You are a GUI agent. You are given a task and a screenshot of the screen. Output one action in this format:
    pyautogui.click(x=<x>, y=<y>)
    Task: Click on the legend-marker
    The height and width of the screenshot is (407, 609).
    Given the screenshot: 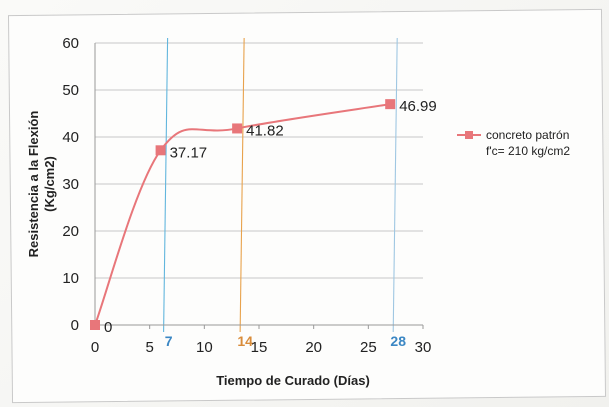 What is the action you would take?
    pyautogui.click(x=469, y=135)
    